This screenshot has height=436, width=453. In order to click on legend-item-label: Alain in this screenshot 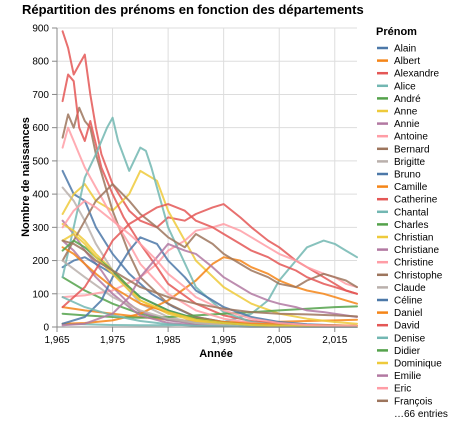, I will do `click(405, 49)`.